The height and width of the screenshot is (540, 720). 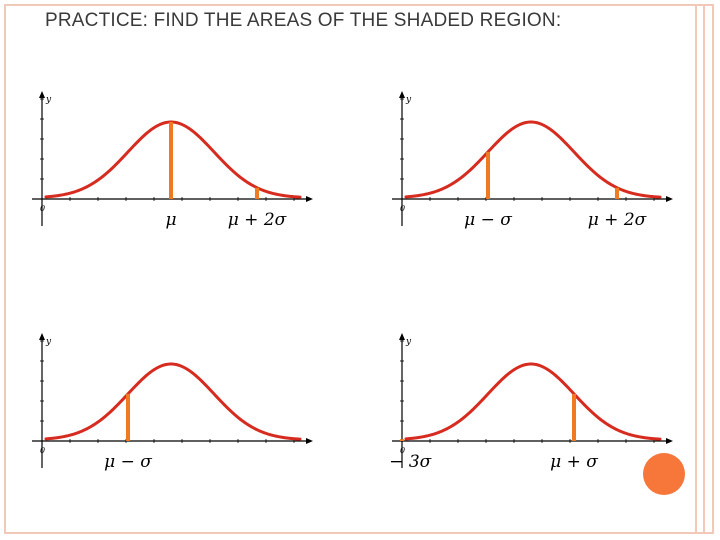 I want to click on decorative-dot, so click(x=664, y=474).